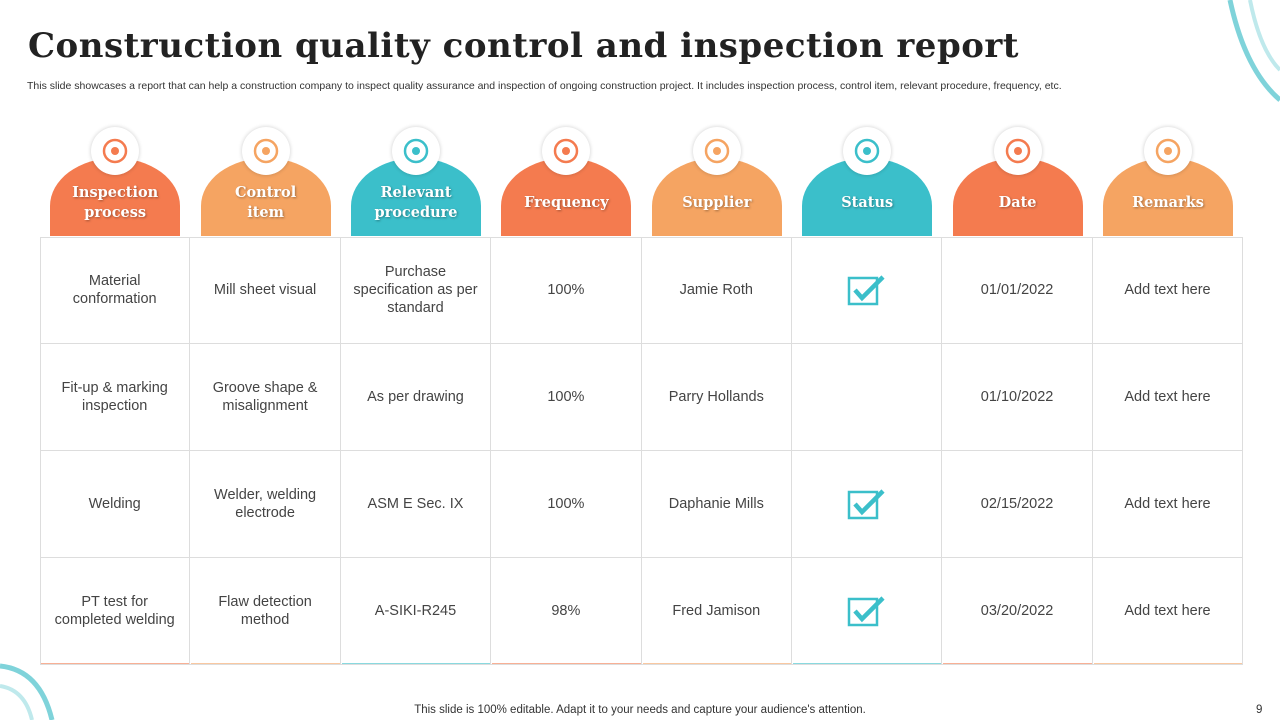  Describe the element at coordinates (115, 611) in the screenshot. I see `table-cell: PT test for completed welding` at that location.